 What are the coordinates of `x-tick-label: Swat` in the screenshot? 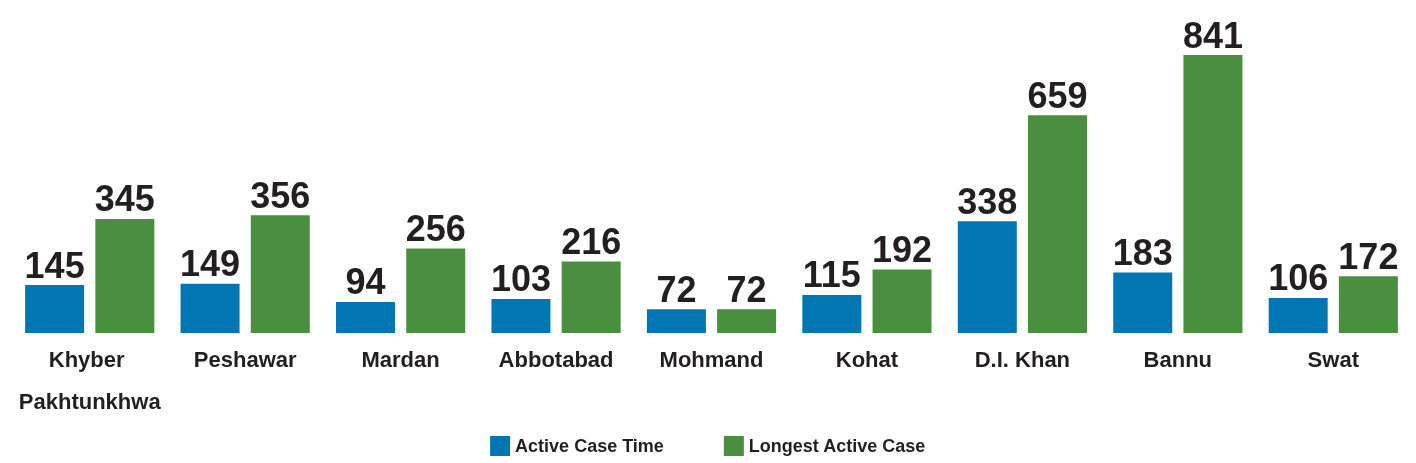 It's located at (1333, 359).